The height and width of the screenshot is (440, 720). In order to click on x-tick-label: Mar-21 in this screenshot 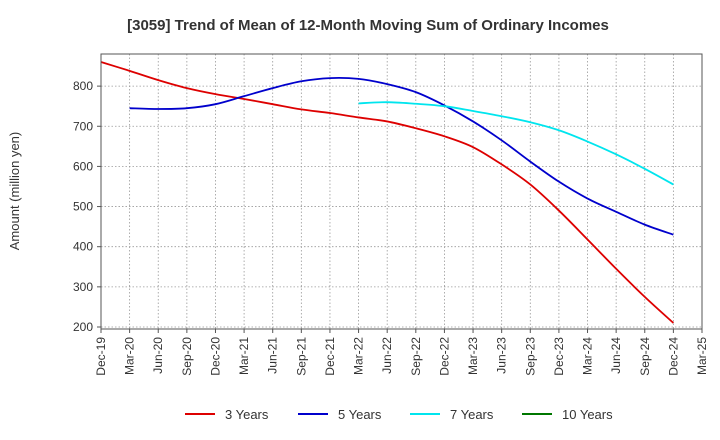, I will do `click(244, 356)`.